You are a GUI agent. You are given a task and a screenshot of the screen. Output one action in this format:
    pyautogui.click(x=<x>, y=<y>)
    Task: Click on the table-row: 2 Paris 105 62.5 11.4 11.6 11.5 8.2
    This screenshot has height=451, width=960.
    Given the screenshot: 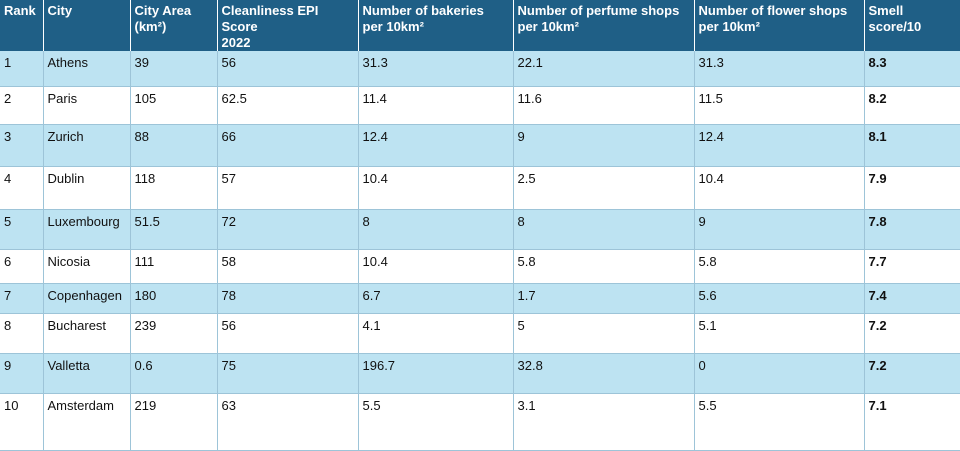 What is the action you would take?
    pyautogui.click(x=480, y=105)
    